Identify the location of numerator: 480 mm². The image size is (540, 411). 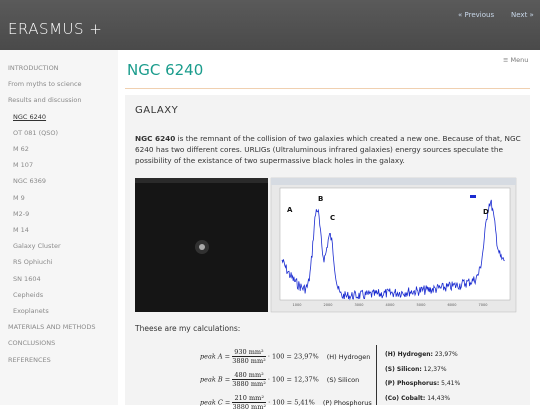
(249, 375).